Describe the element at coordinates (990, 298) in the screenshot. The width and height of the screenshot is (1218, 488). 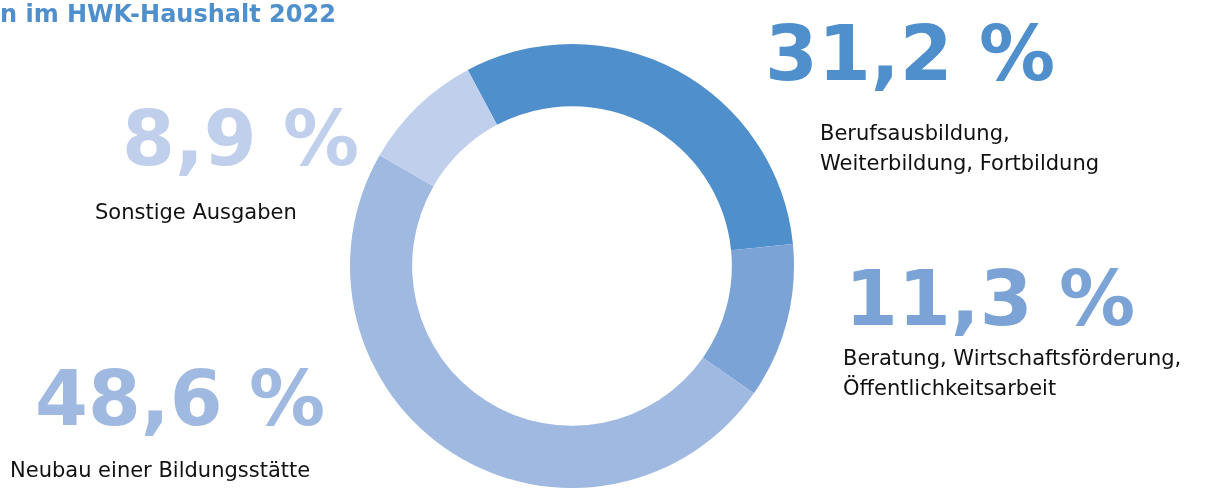
I see `data-label: 11,3 %` at that location.